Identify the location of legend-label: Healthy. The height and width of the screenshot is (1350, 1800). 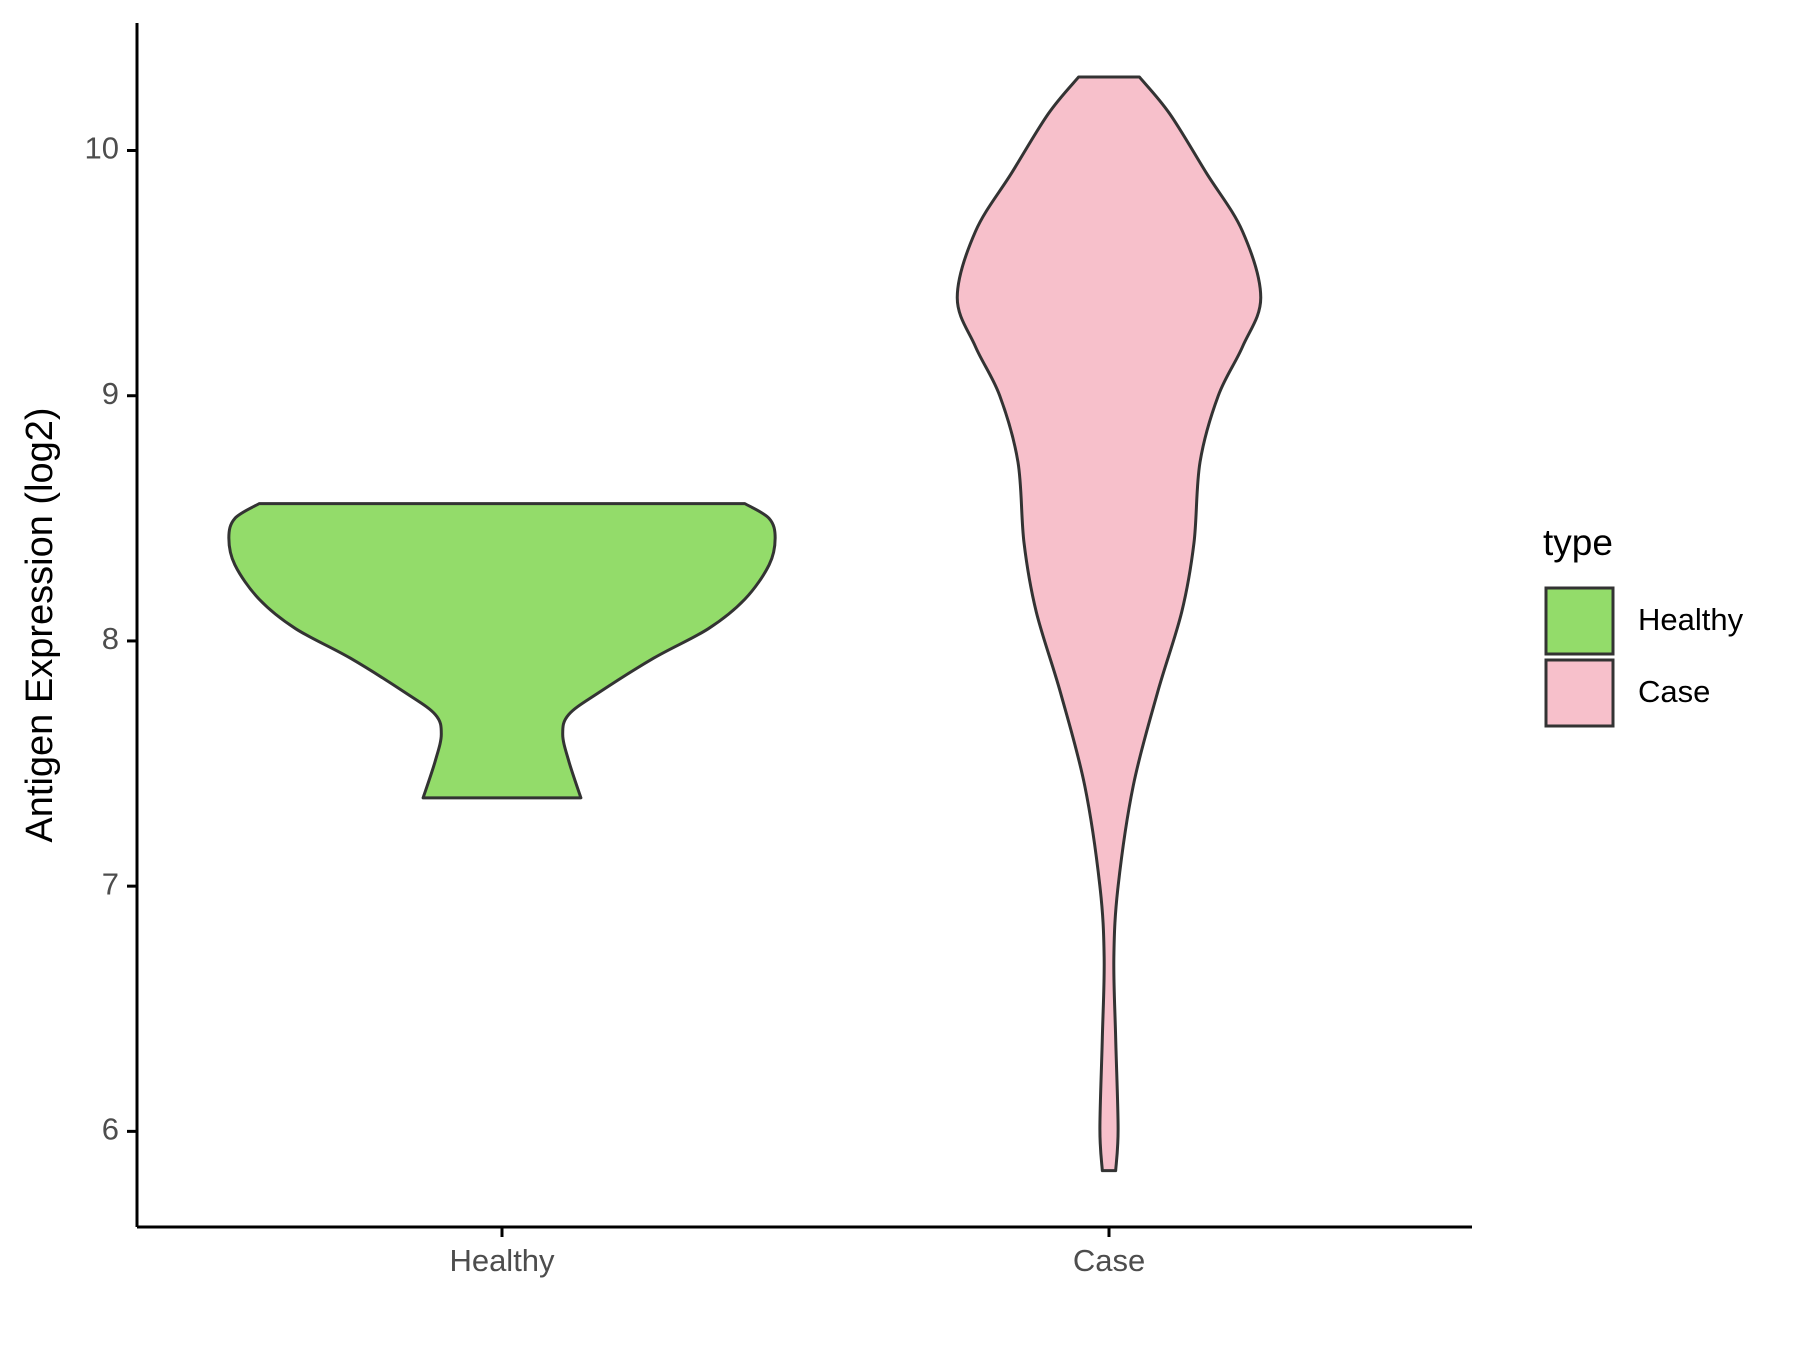
(1691, 619).